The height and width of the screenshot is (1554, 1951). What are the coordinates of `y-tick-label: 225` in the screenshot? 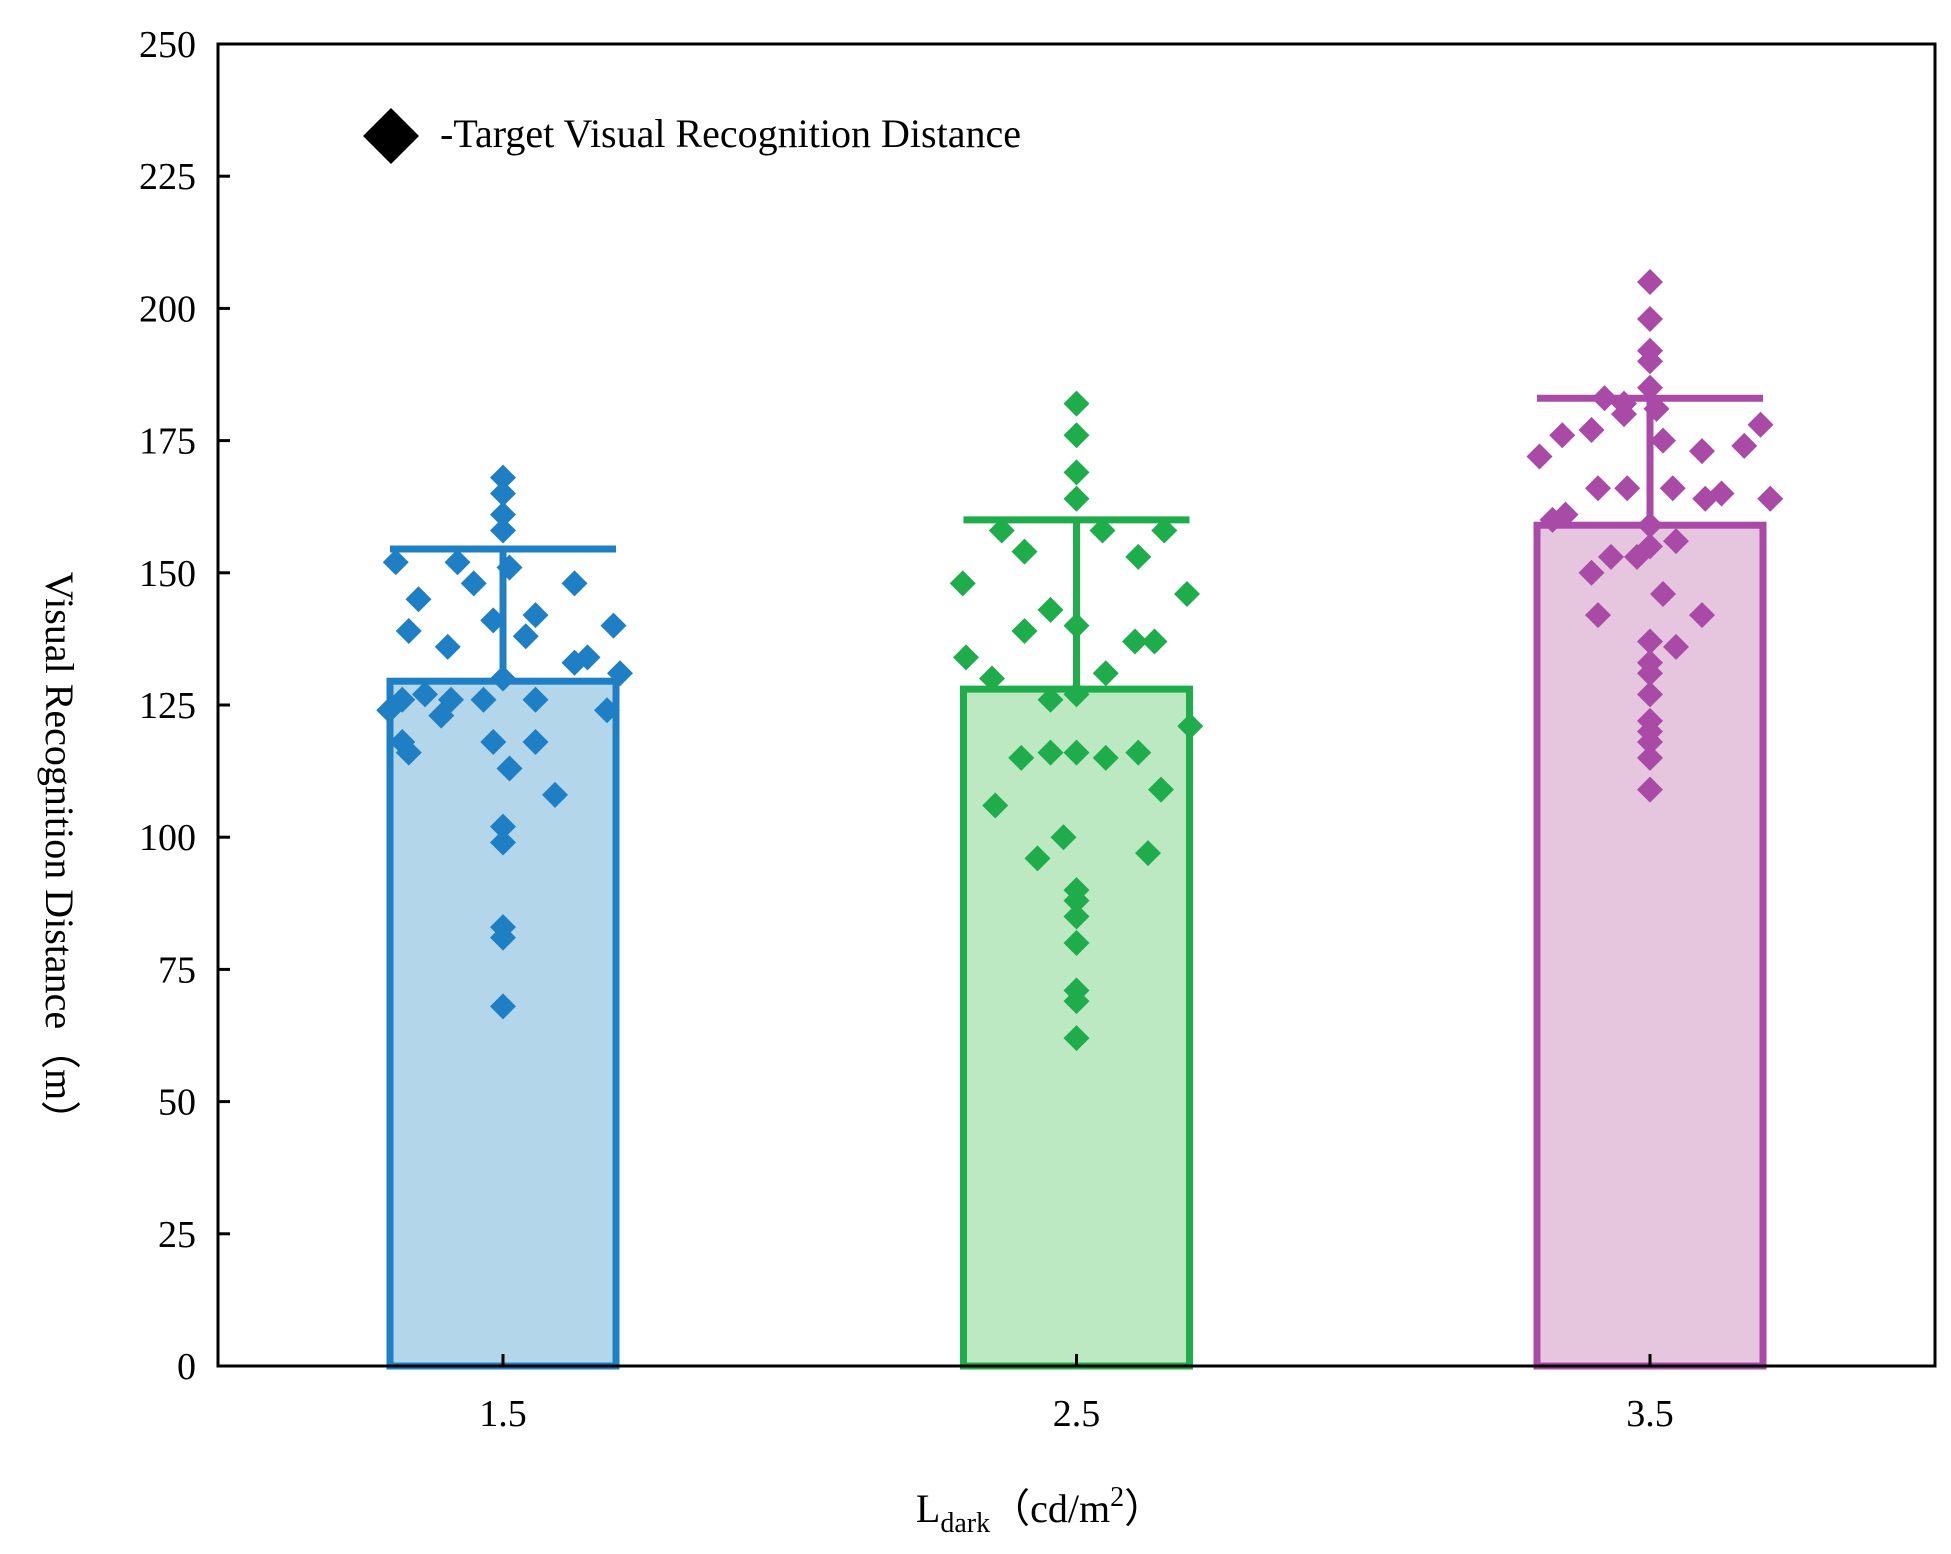 It's located at (167, 177).